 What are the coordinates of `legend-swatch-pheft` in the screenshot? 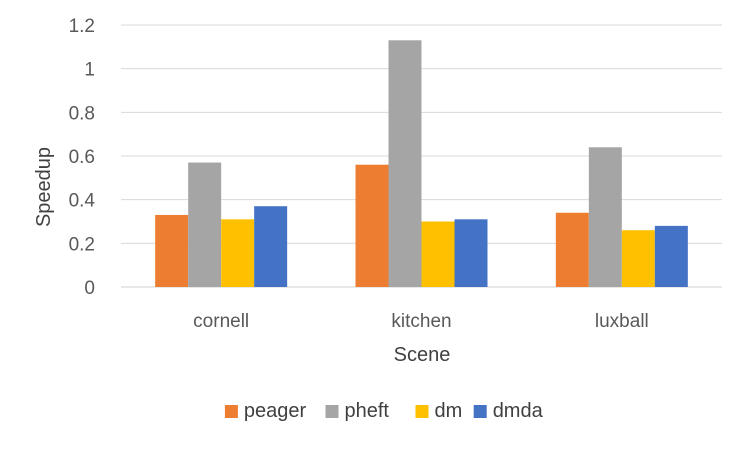 It's located at (332, 411).